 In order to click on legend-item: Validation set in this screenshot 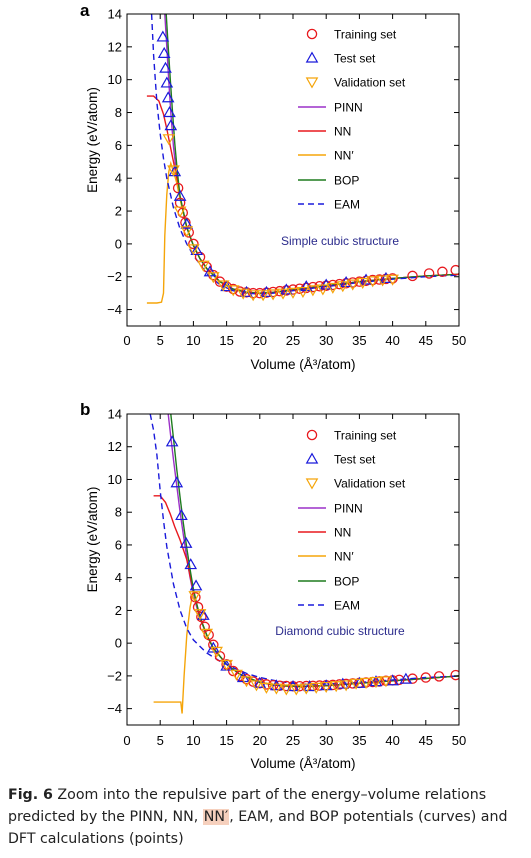, I will do `click(355, 484)`.